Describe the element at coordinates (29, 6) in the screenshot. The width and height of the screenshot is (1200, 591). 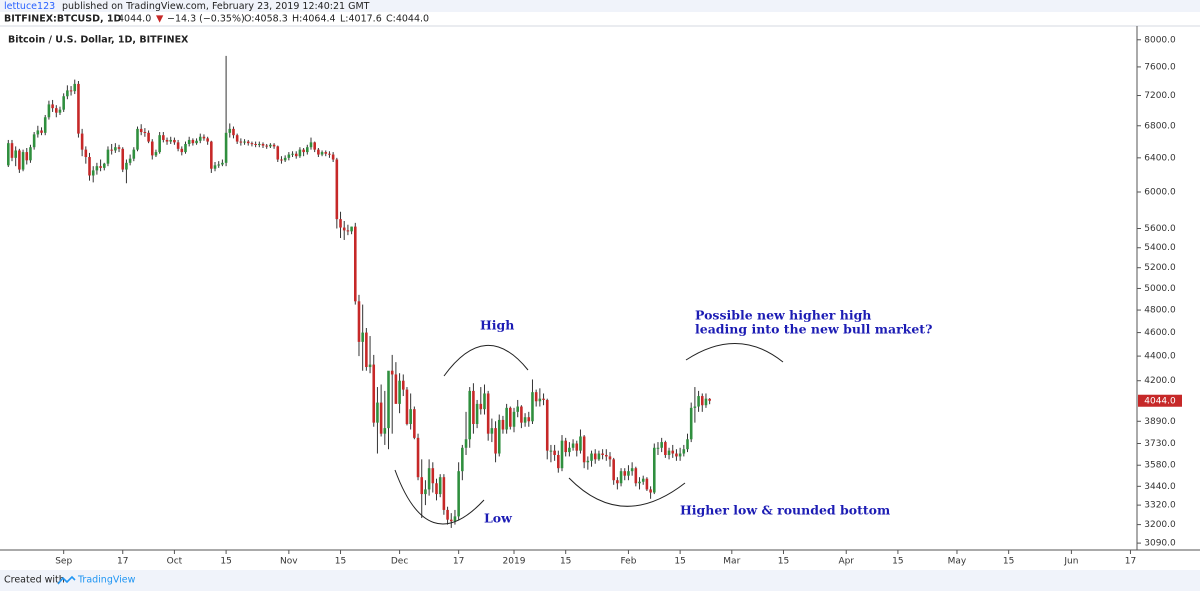
I see `author-link: lettuce123` at that location.